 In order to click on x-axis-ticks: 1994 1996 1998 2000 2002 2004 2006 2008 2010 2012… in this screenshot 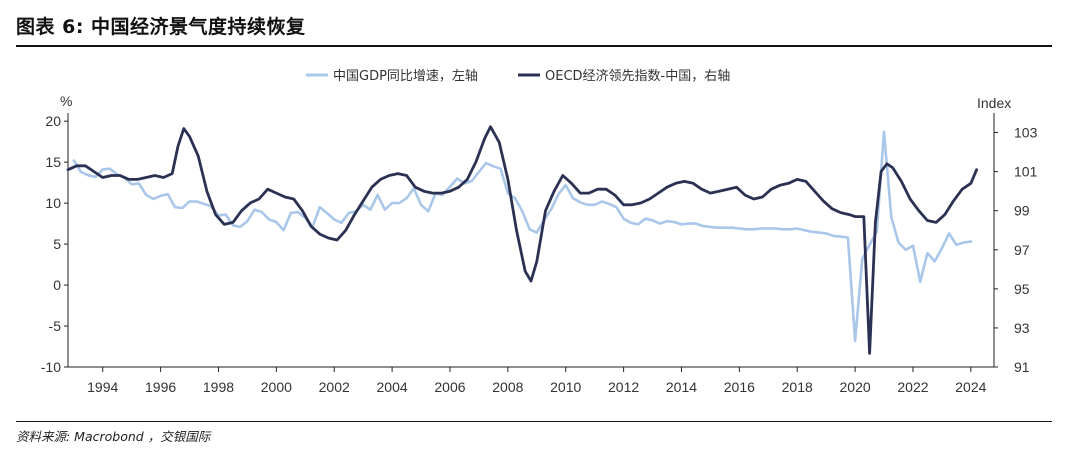, I will do `click(537, 381)`.